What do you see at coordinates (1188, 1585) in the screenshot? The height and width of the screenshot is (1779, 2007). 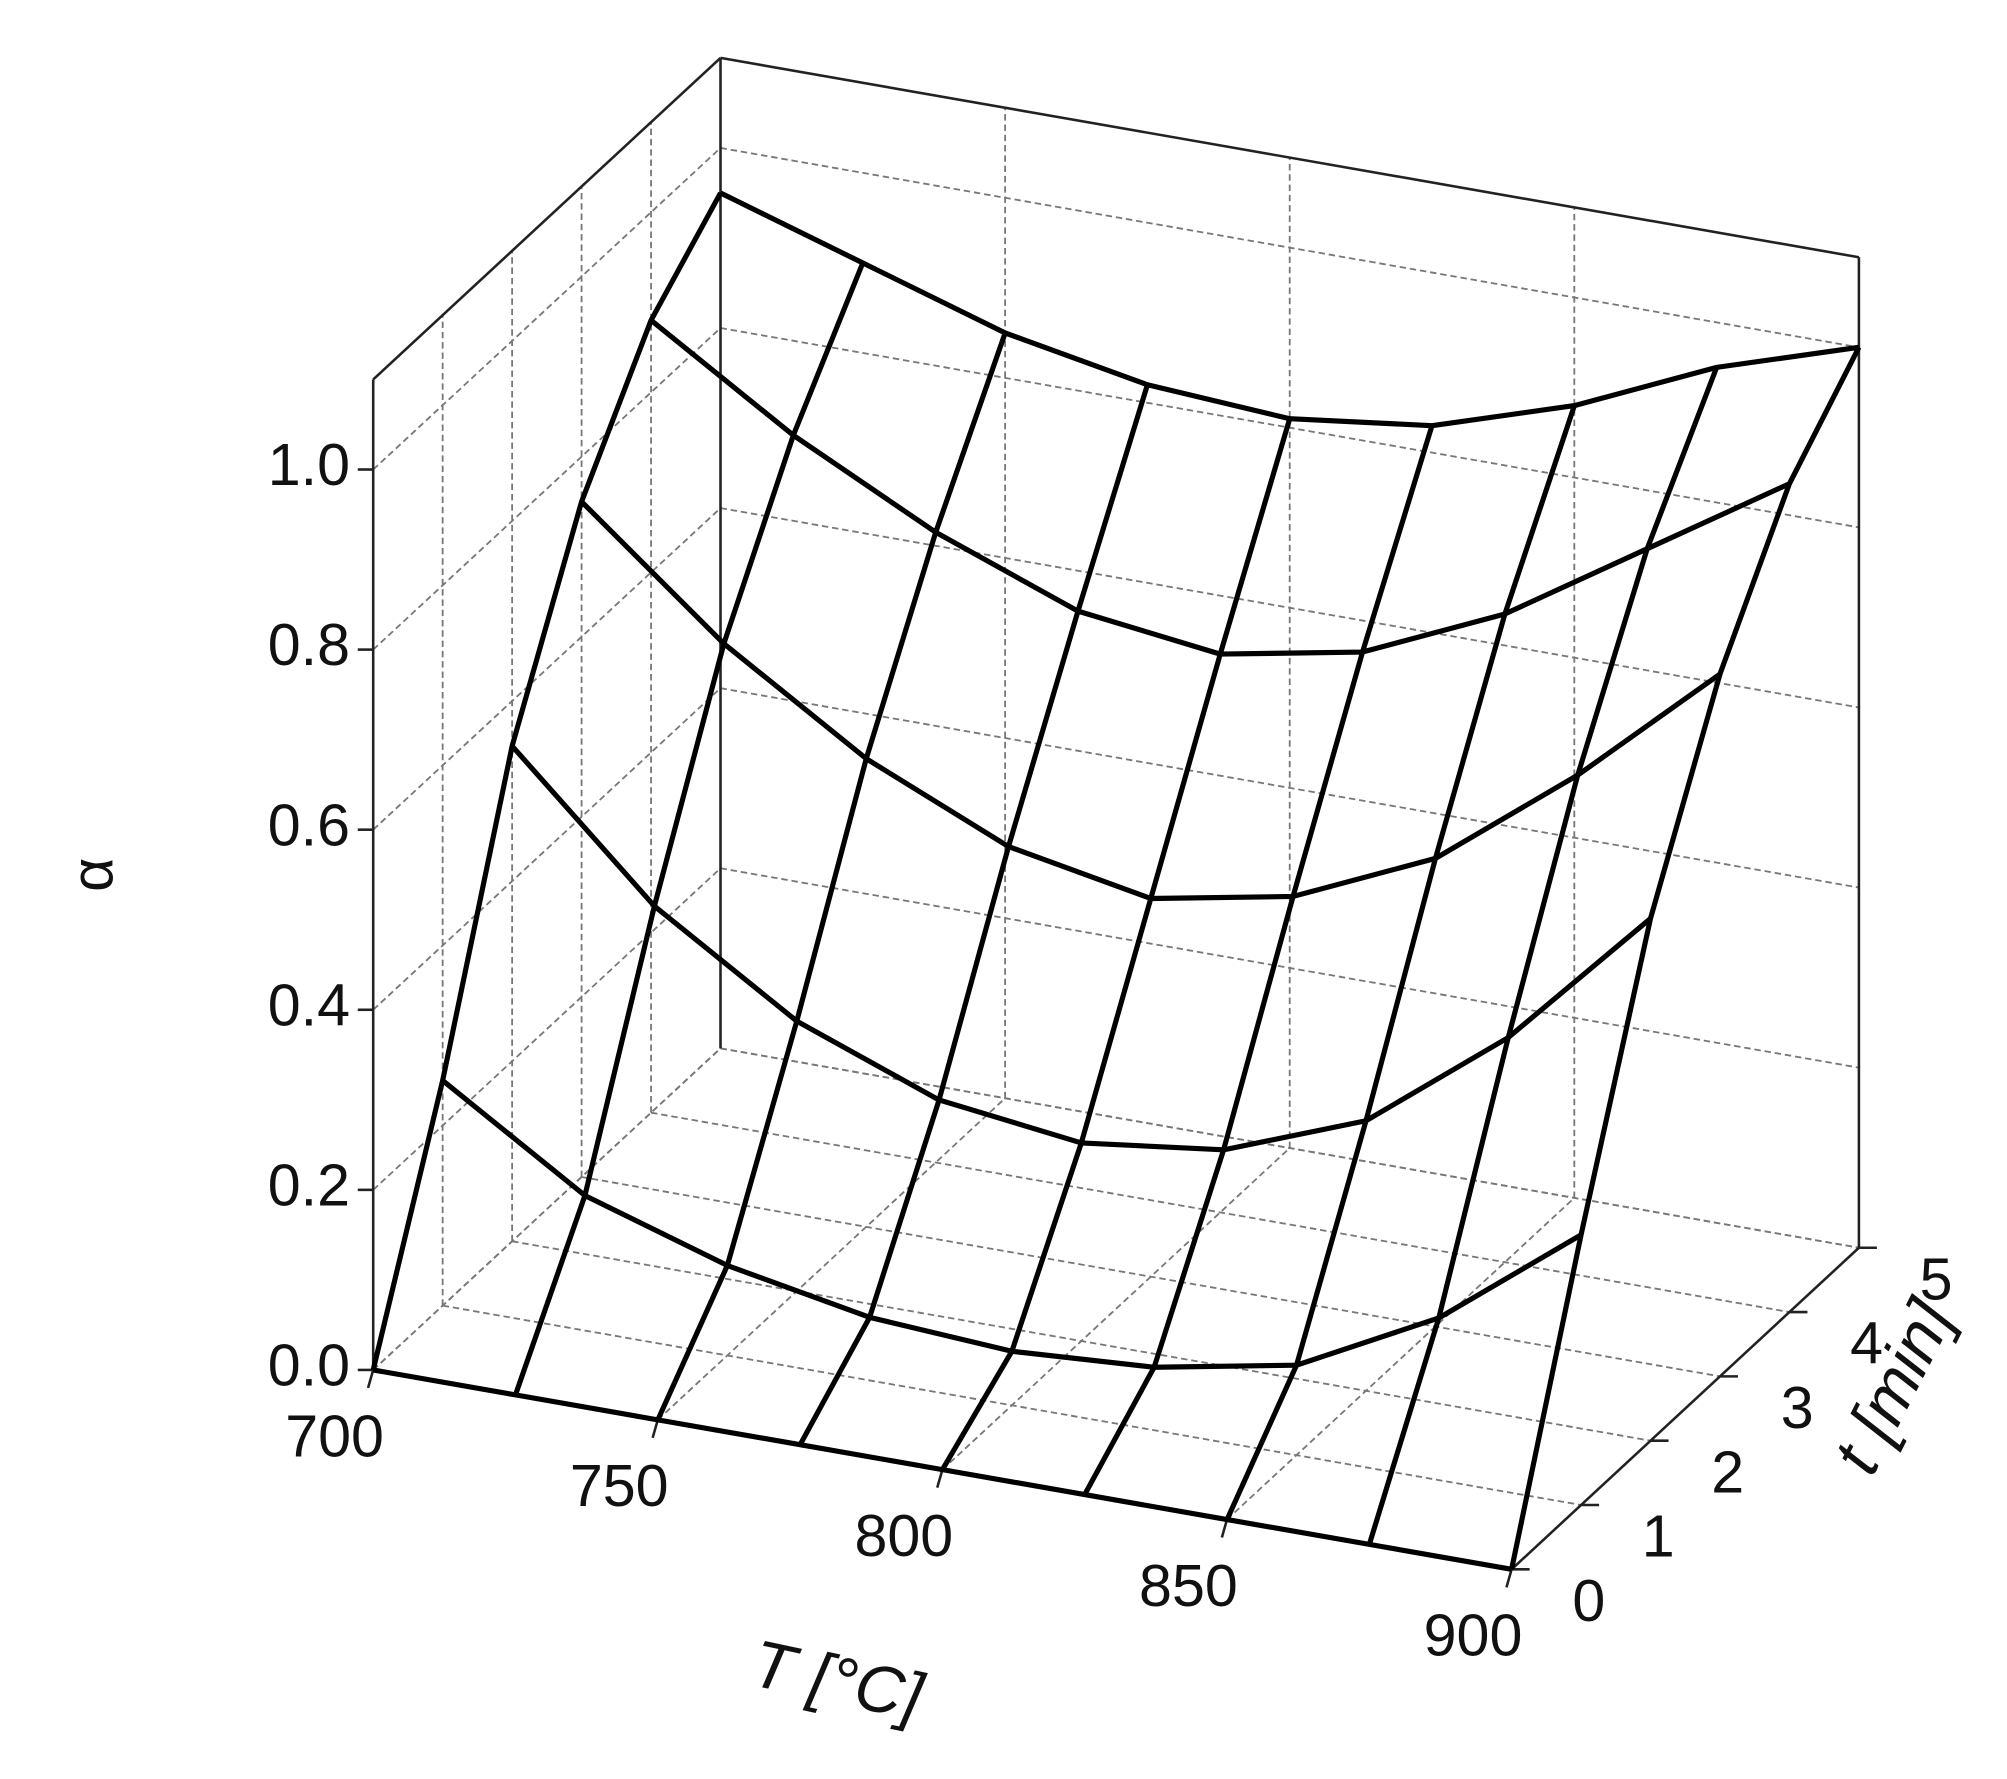 I see `x-tick-label: 850` at bounding box center [1188, 1585].